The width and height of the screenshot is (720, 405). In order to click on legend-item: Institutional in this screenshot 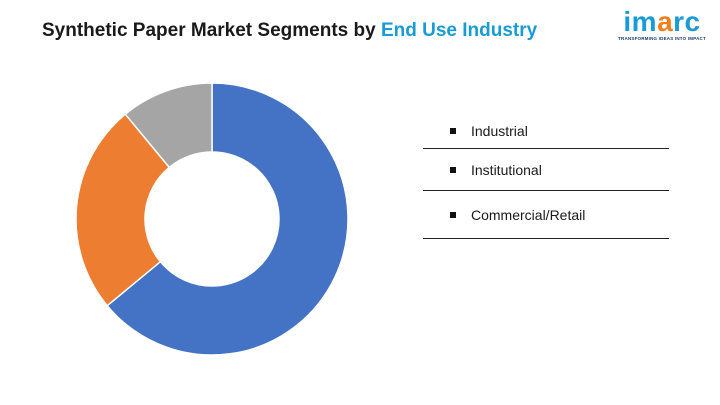, I will do `click(546, 170)`.